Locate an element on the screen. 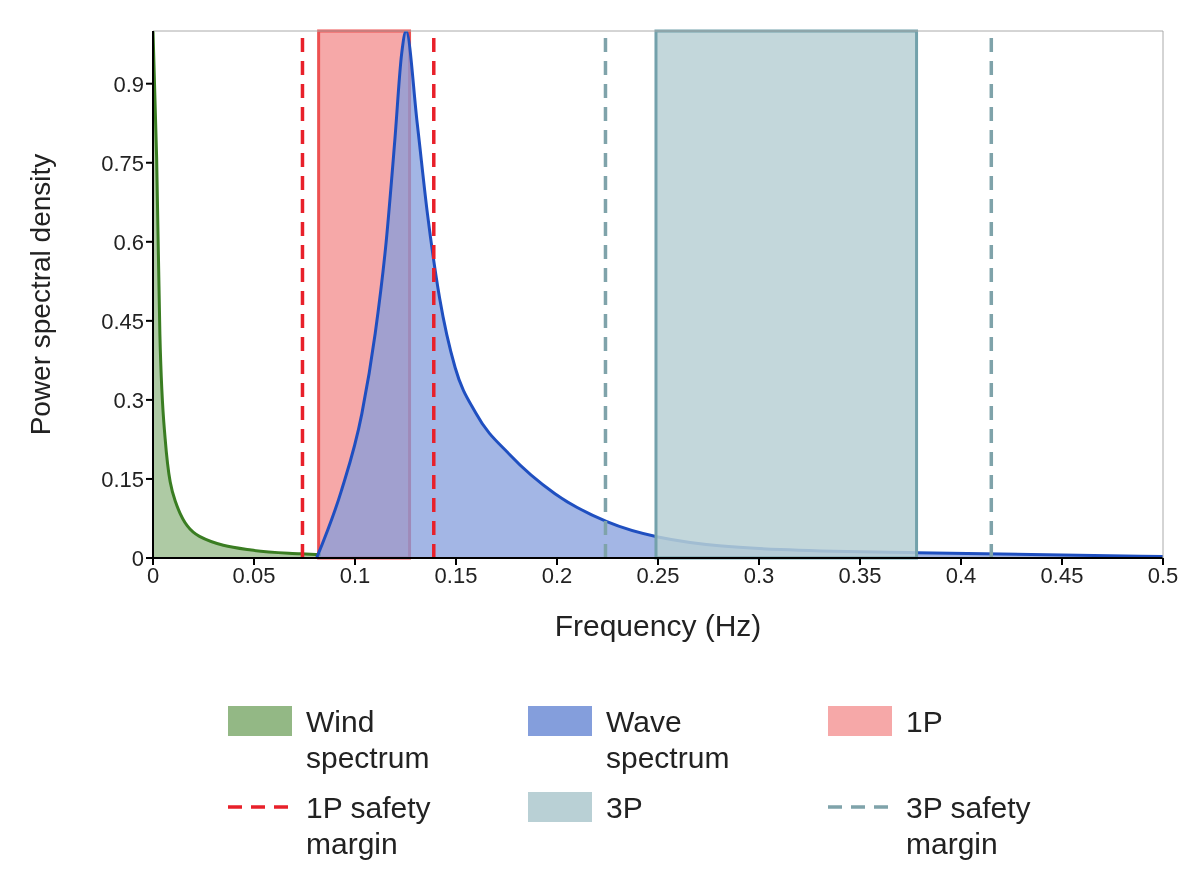 The image size is (1194, 884). legend-label: 3P is located at coordinates (625, 808).